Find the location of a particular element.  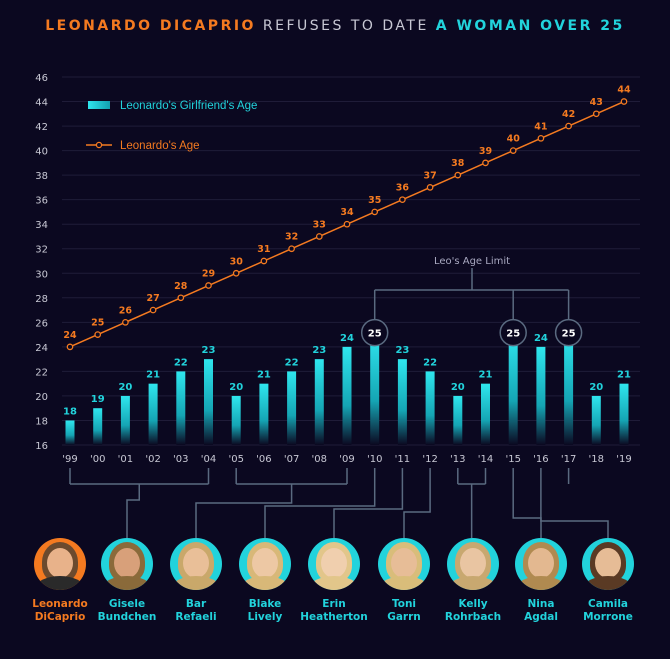

x-tick-label: '19 is located at coordinates (623, 459).